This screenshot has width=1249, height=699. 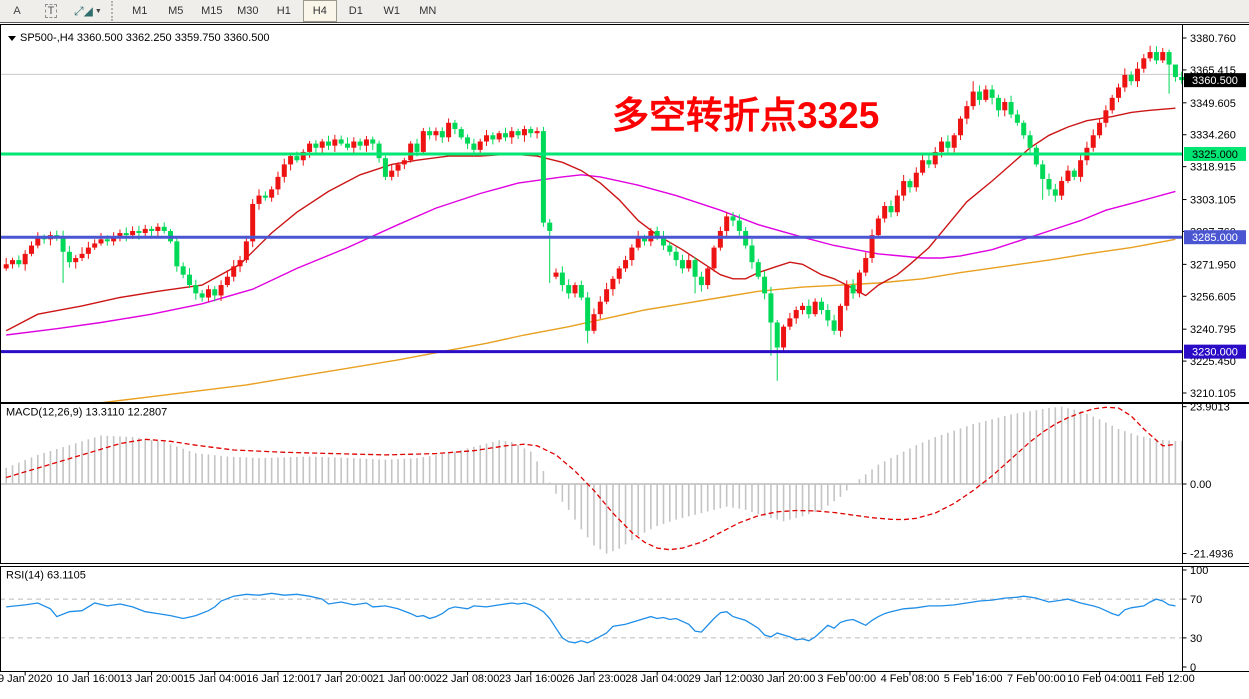 I want to click on hline-badge-text: 3230.000, so click(x=1215, y=353).